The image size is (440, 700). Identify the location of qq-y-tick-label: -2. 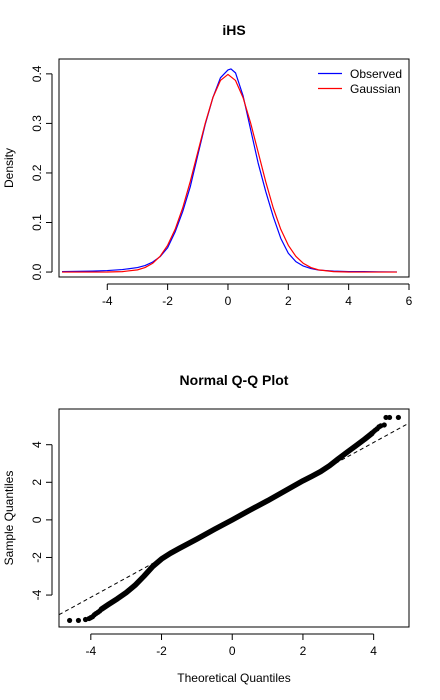
(37, 557).